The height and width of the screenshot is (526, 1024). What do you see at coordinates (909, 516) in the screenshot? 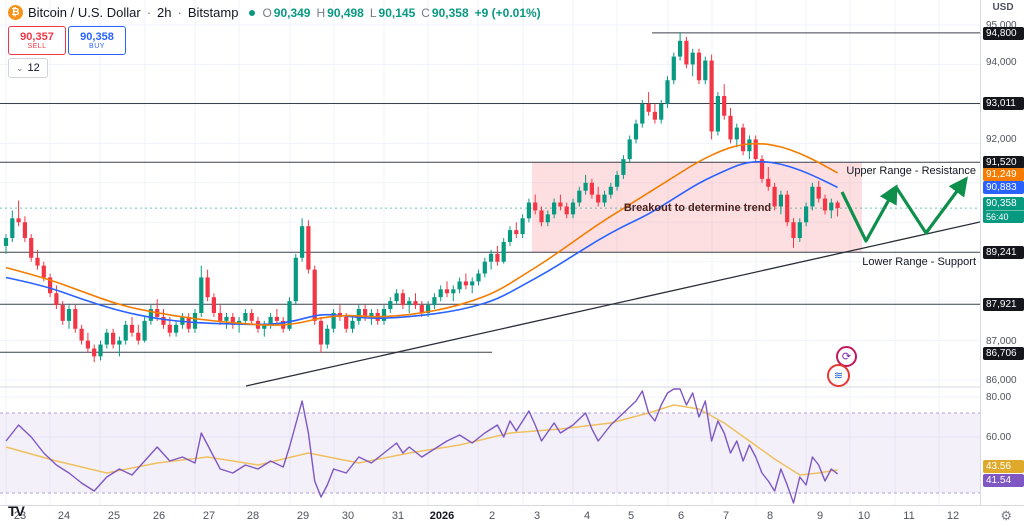
I see `time-axis-tick: 11` at bounding box center [909, 516].